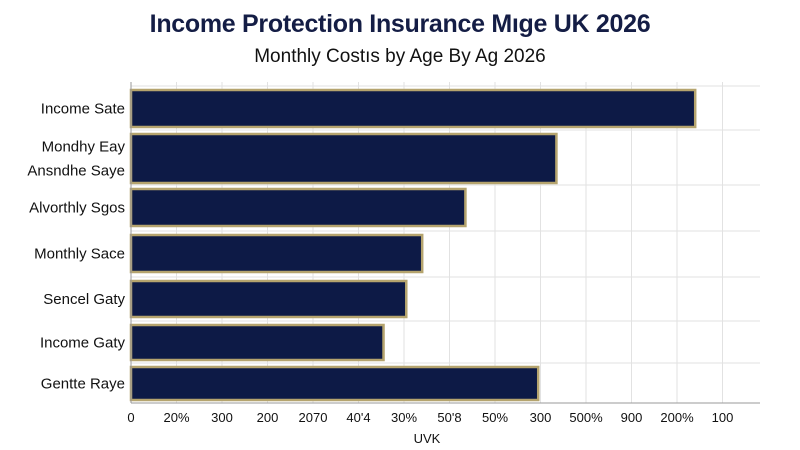 The image size is (800, 450). I want to click on x-tick-label: 20%, so click(176, 417).